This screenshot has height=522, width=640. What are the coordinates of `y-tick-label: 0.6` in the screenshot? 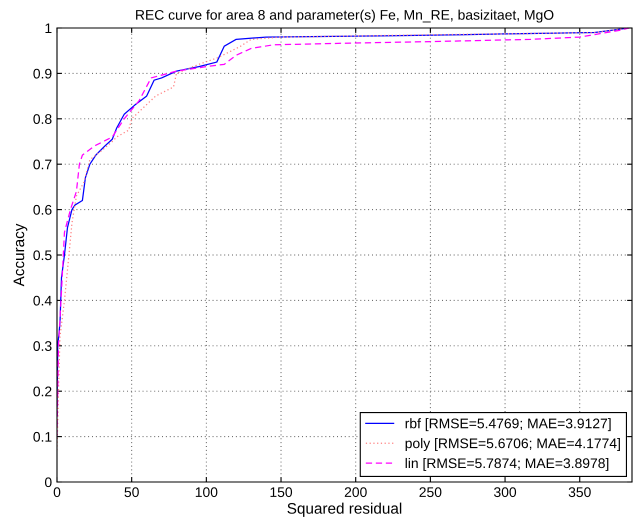 It's located at (42, 209).